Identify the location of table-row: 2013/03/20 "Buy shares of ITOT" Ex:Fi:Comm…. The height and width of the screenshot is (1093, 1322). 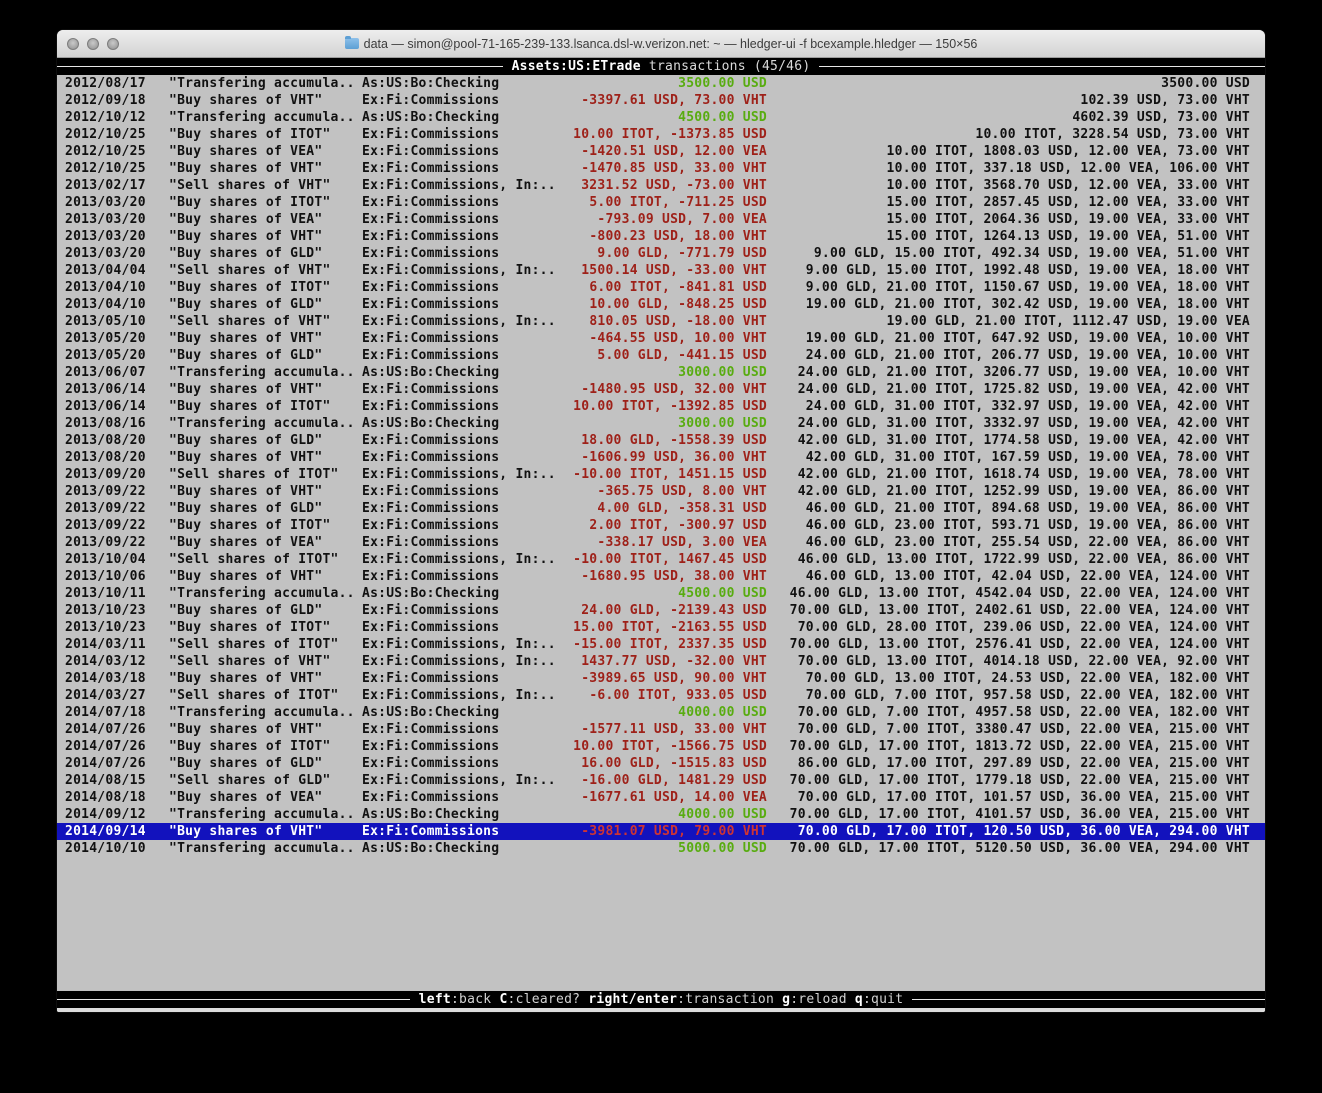
(661, 202).